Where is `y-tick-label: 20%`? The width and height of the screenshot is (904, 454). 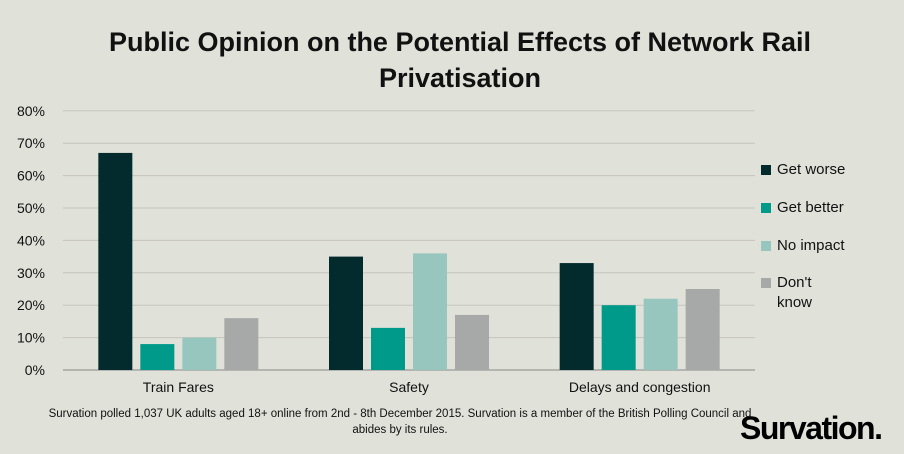
y-tick-label: 20% is located at coordinates (31, 305).